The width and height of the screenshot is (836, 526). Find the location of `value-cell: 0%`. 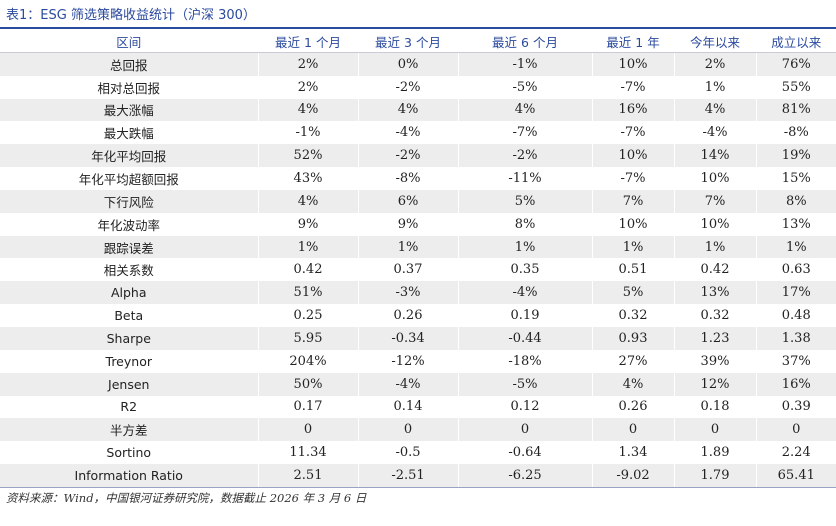

value-cell: 0% is located at coordinates (407, 64).